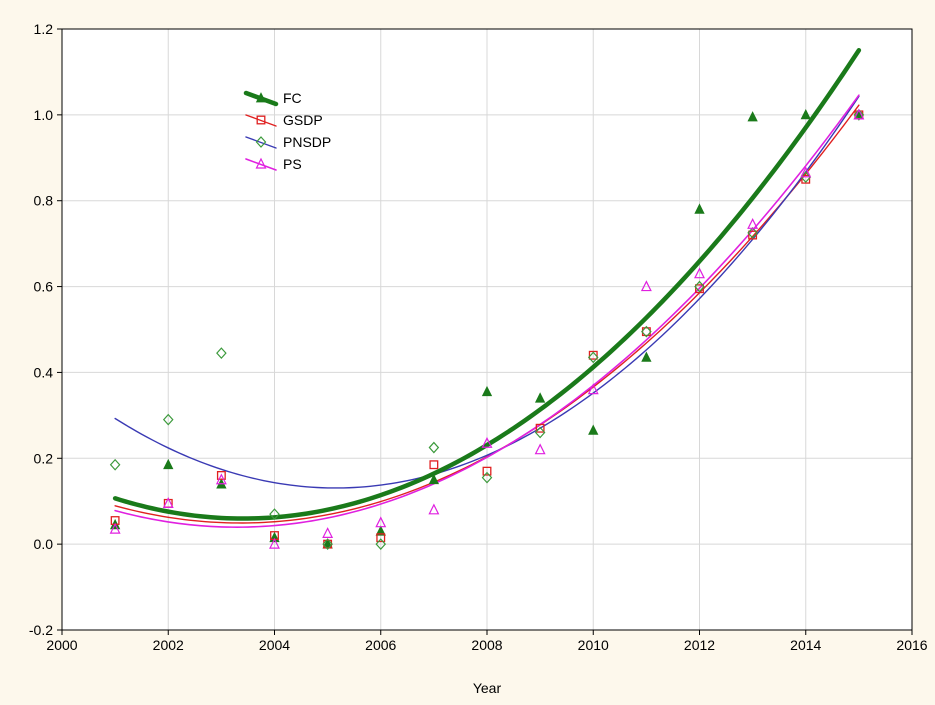 This screenshot has height=705, width=935. What do you see at coordinates (292, 164) in the screenshot?
I see `legend-label-ps: PS` at bounding box center [292, 164].